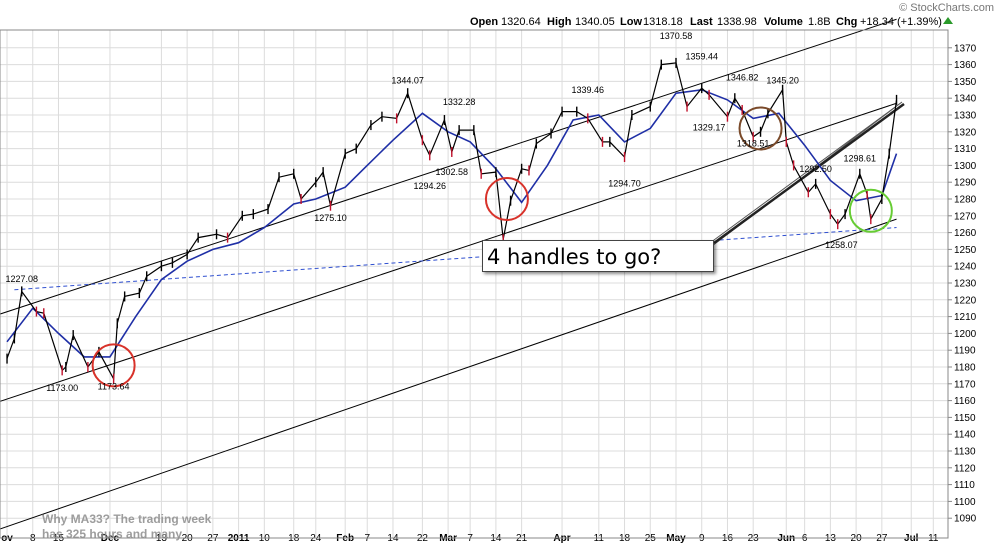 This screenshot has width=998, height=548. What do you see at coordinates (965, 48) in the screenshot?
I see `y-tick-label: 1370` at bounding box center [965, 48].